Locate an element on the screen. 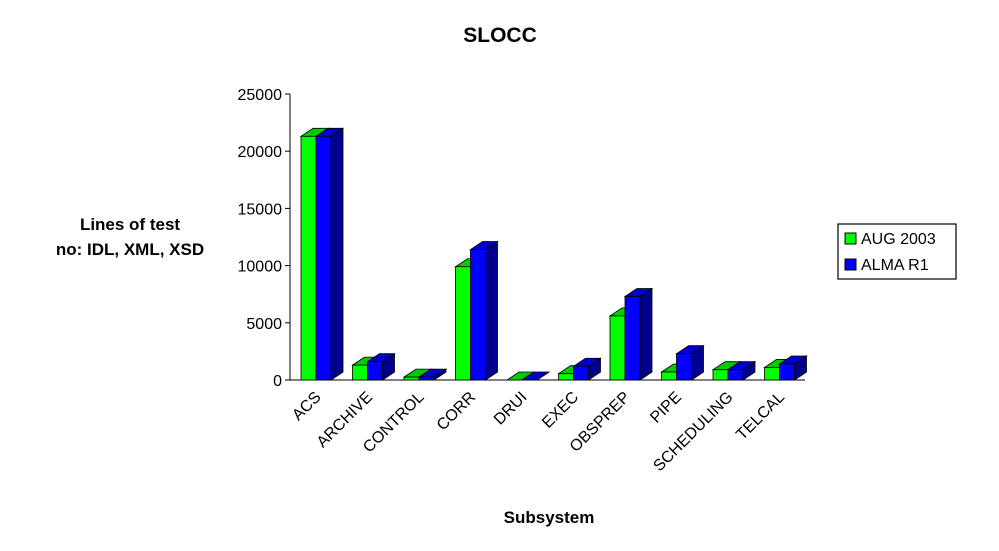  legend: AUG 2003 ALMA R1 is located at coordinates (897, 251).